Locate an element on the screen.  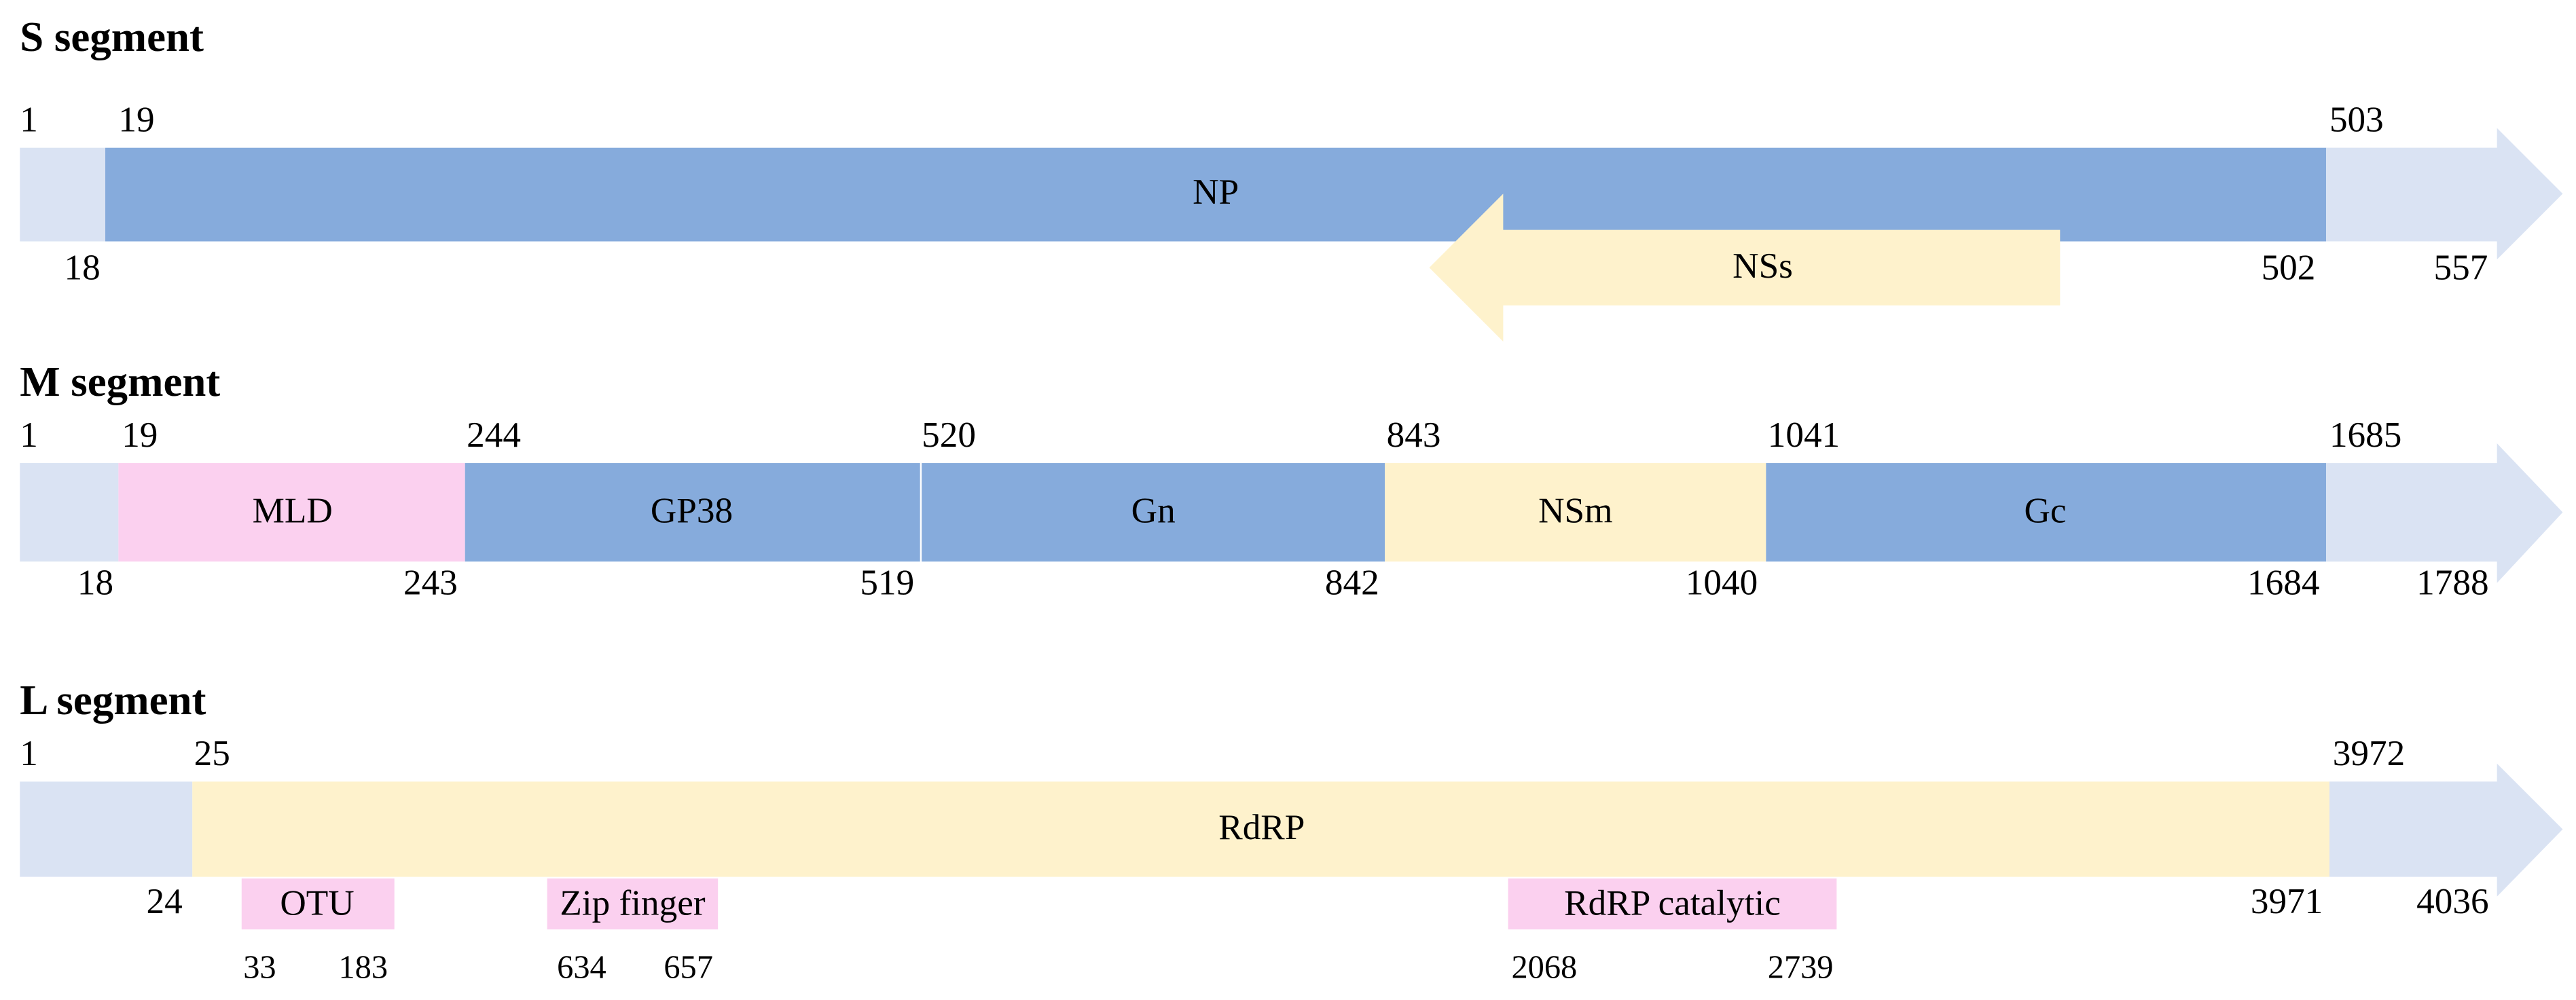
position-label: 3971 is located at coordinates (2287, 901).